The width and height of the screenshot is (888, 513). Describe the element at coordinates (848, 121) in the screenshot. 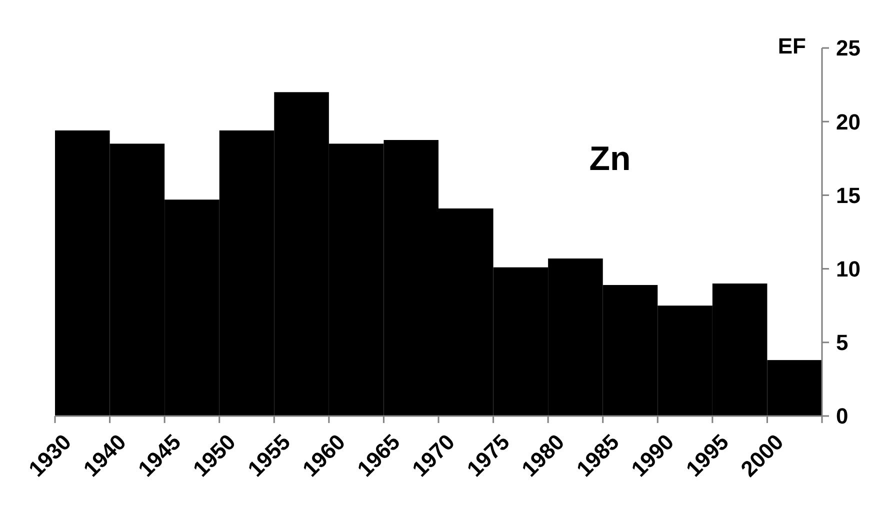

I see `y-tick-label: 20` at that location.